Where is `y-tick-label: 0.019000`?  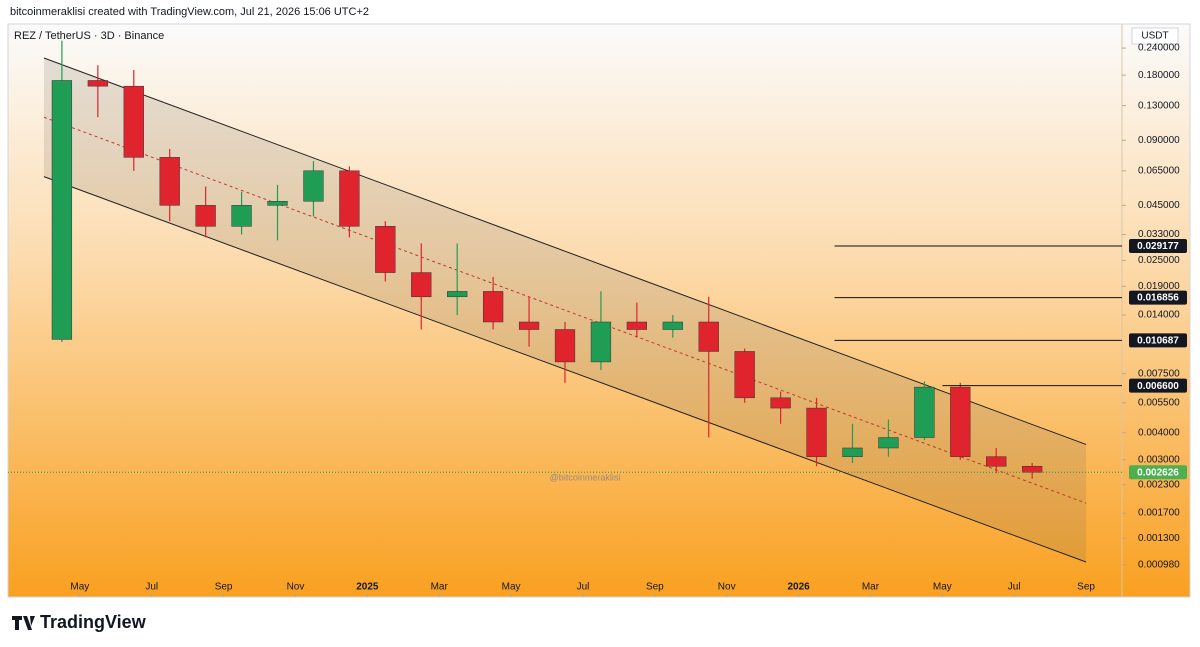
y-tick-label: 0.019000 is located at coordinates (1159, 286).